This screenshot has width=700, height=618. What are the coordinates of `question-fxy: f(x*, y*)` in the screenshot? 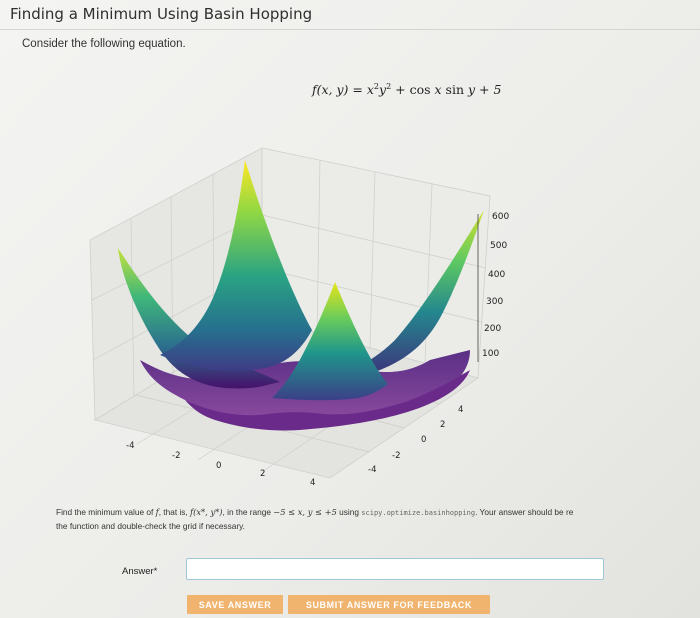 It's located at (206, 512).